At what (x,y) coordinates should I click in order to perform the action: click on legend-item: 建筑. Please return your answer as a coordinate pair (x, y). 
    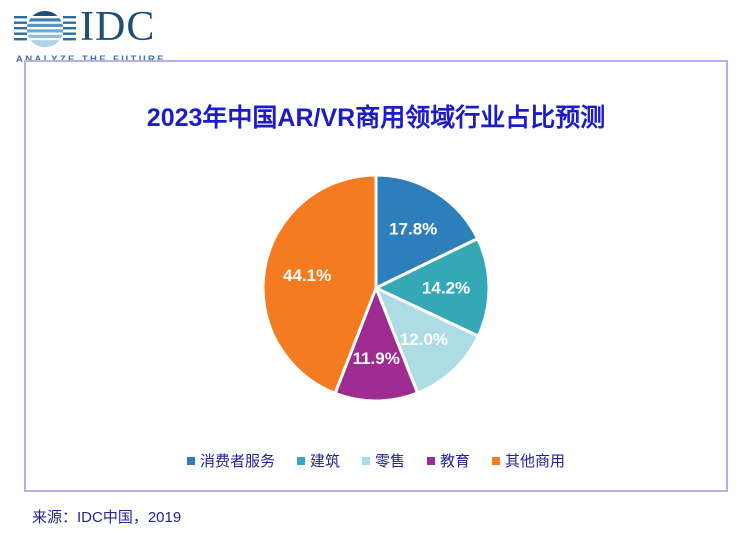
    Looking at the image, I should click on (318, 460).